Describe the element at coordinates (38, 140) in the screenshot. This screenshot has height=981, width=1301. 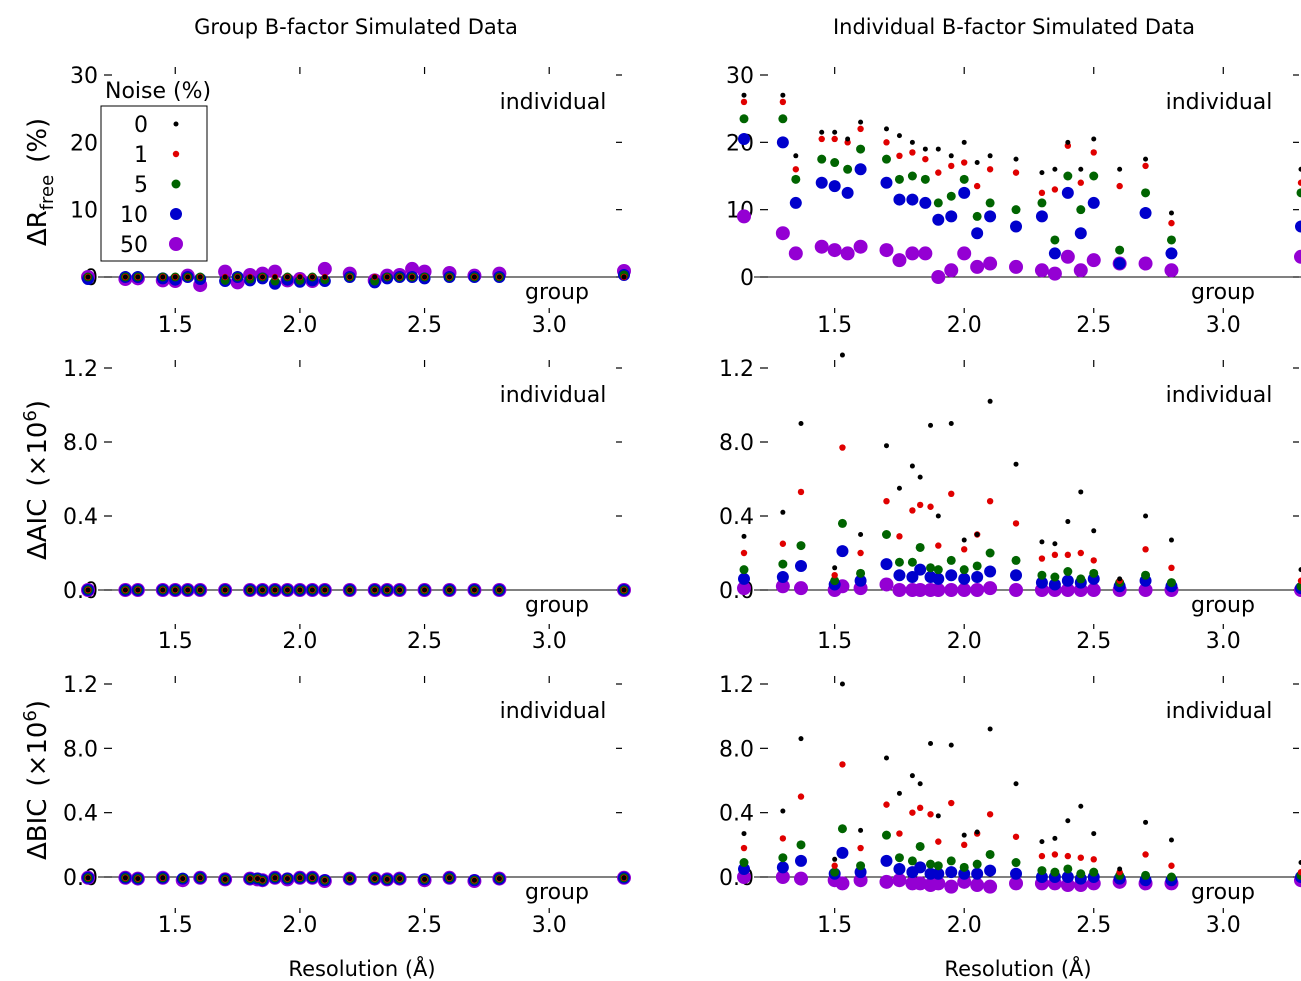
I see `y-label-rfree-unit: (%)` at that location.